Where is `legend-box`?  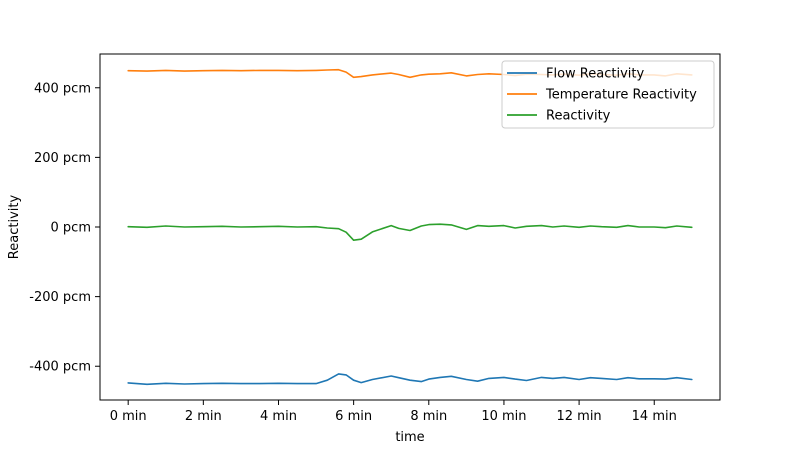
legend-box is located at coordinates (608, 94).